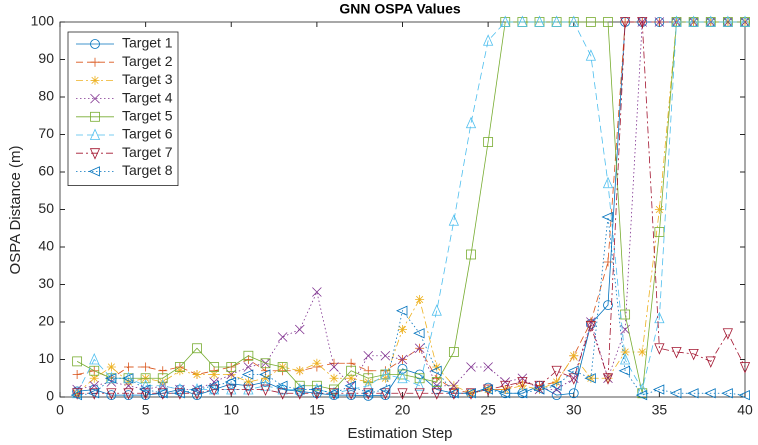 The image size is (758, 445). Describe the element at coordinates (46, 358) in the screenshot. I see `y-tick-label: 10` at that location.